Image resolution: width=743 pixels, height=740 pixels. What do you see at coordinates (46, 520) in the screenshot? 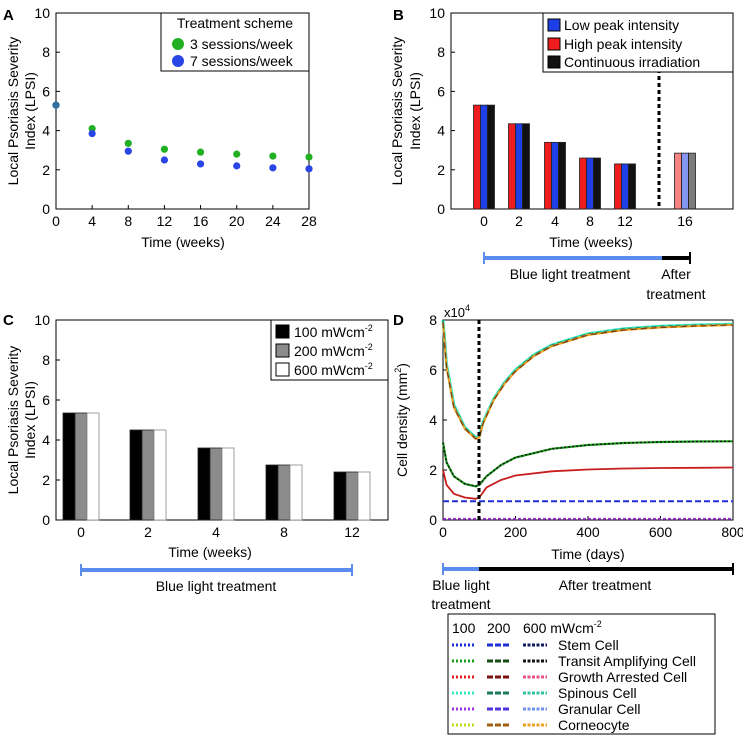
I see `panel-c-ytick-label: 0` at bounding box center [46, 520].